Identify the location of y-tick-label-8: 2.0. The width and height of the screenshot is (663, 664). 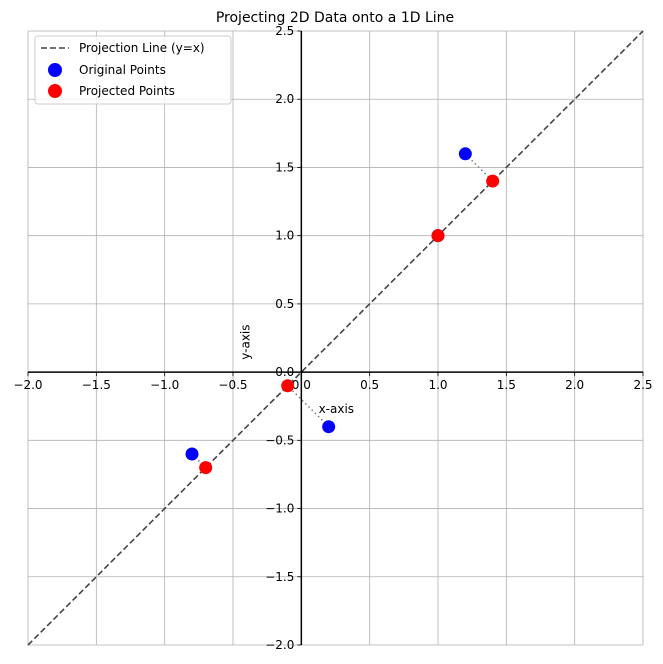
(284, 99).